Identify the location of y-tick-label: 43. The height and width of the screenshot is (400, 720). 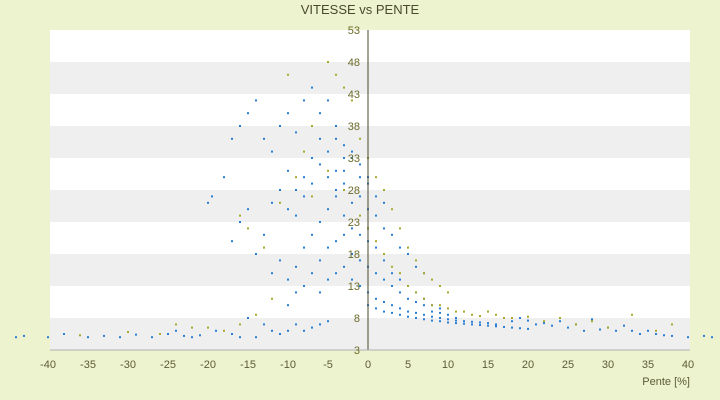
(354, 95).